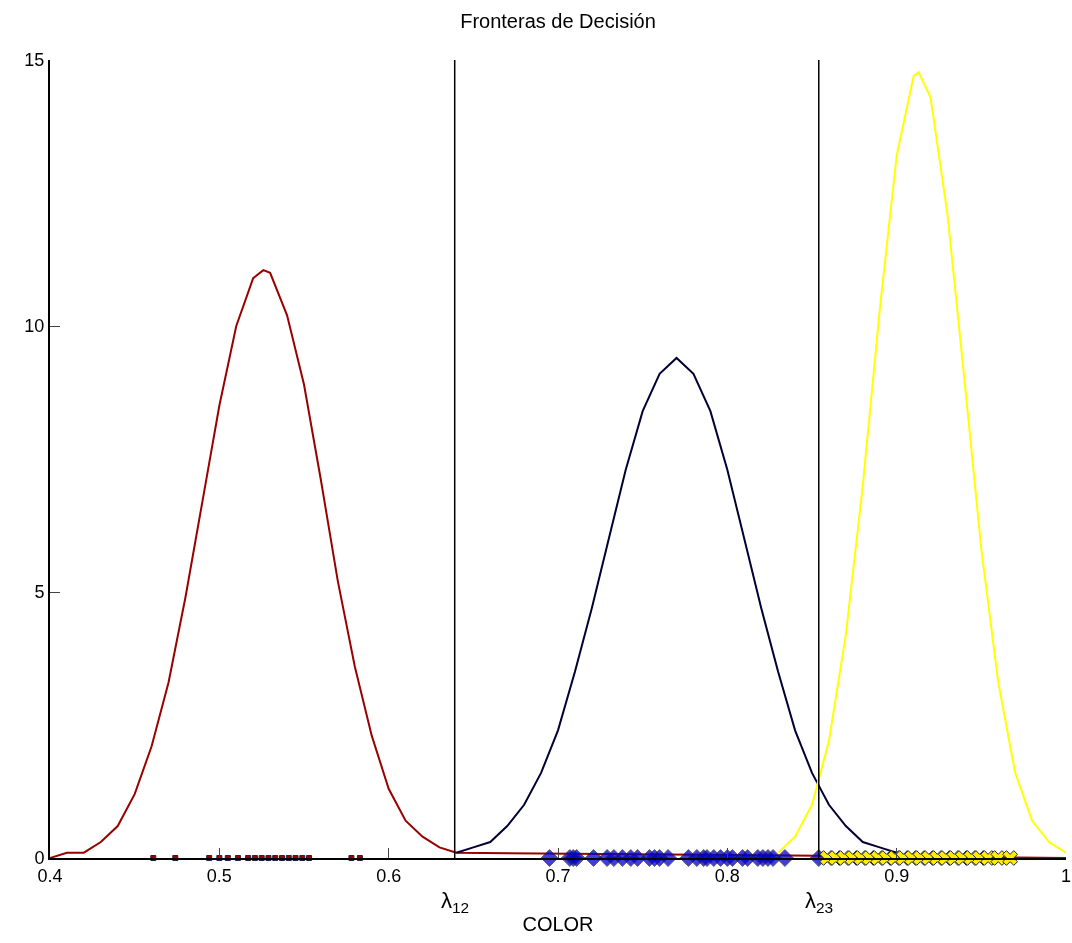 This screenshot has height=943, width=1072. What do you see at coordinates (34, 60) in the screenshot?
I see `y-tick-label: 15` at bounding box center [34, 60].